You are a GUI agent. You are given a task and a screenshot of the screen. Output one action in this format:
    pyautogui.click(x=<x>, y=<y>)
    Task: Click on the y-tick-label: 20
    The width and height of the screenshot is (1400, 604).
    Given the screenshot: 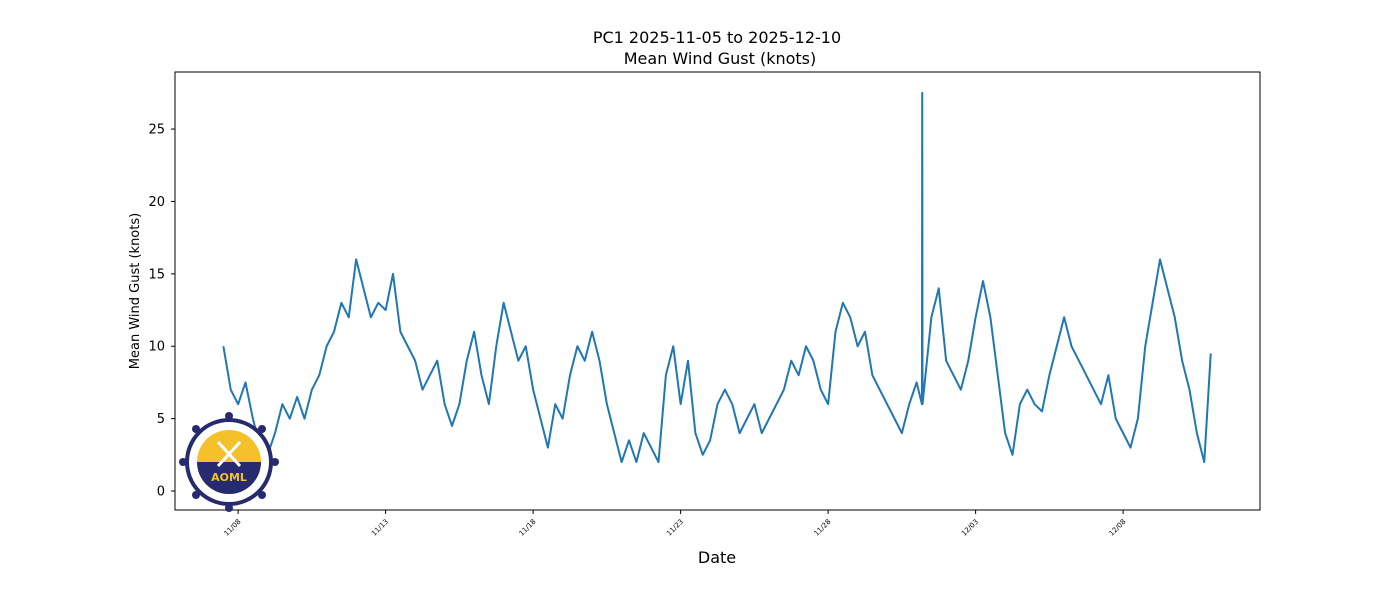 What is the action you would take?
    pyautogui.click(x=156, y=202)
    